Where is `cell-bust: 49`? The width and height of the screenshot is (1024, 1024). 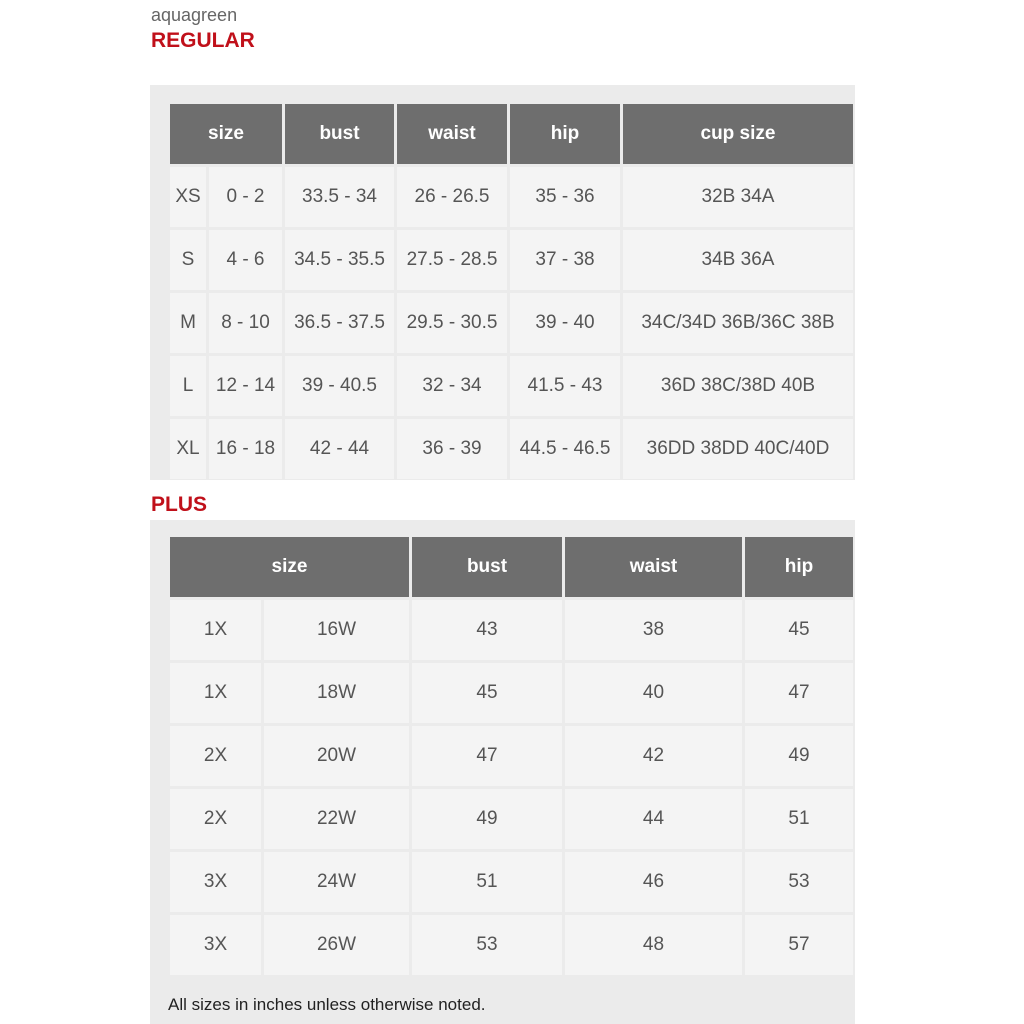 cell-bust: 49 is located at coordinates (487, 819).